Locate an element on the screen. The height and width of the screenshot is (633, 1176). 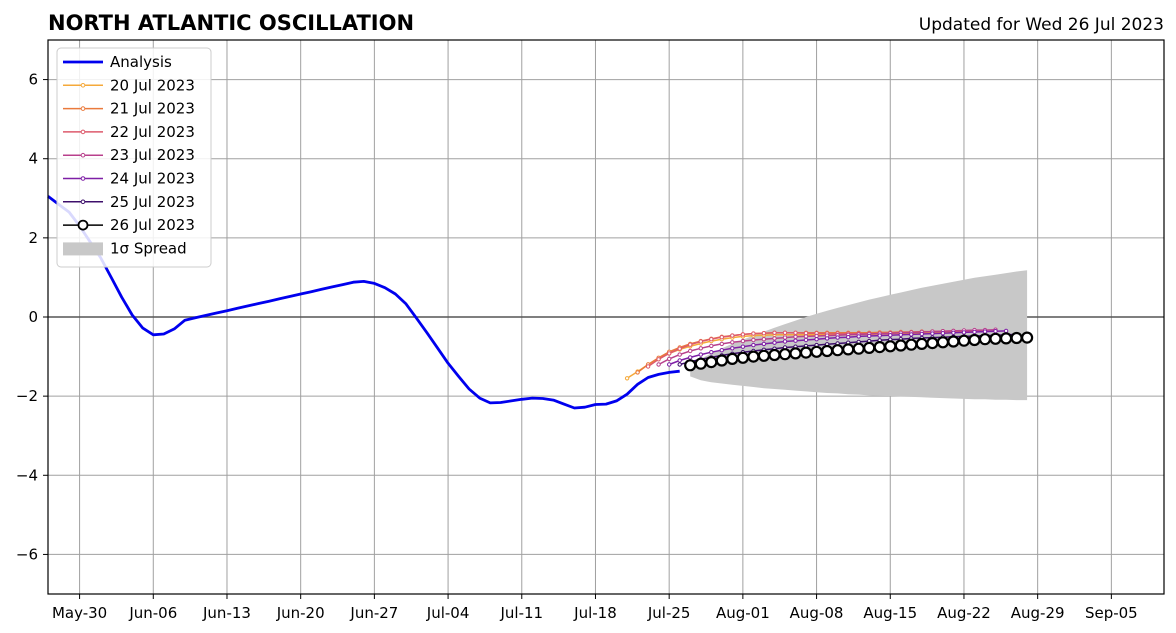
legend-label: 1σ Spread is located at coordinates (148, 248).